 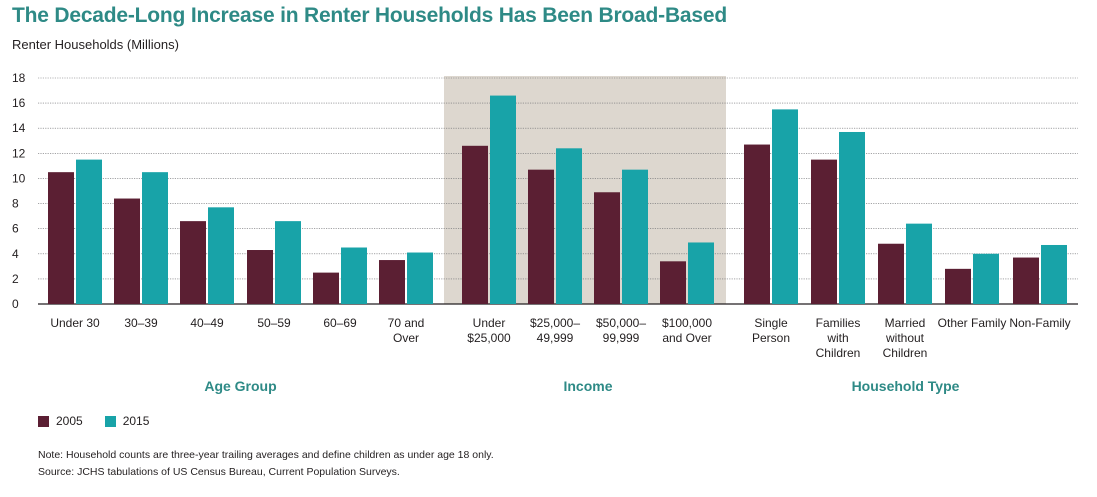 I want to click on x-tick-label: Under 30, so click(x=75, y=323).